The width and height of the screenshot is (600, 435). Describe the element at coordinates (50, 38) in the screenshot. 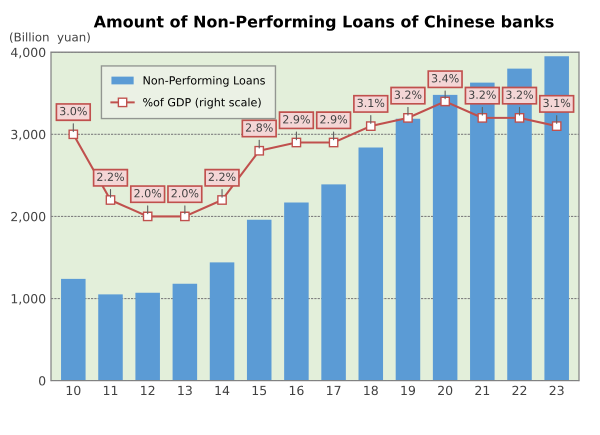

I see `y-axis-title: (Billion yuan)` at that location.